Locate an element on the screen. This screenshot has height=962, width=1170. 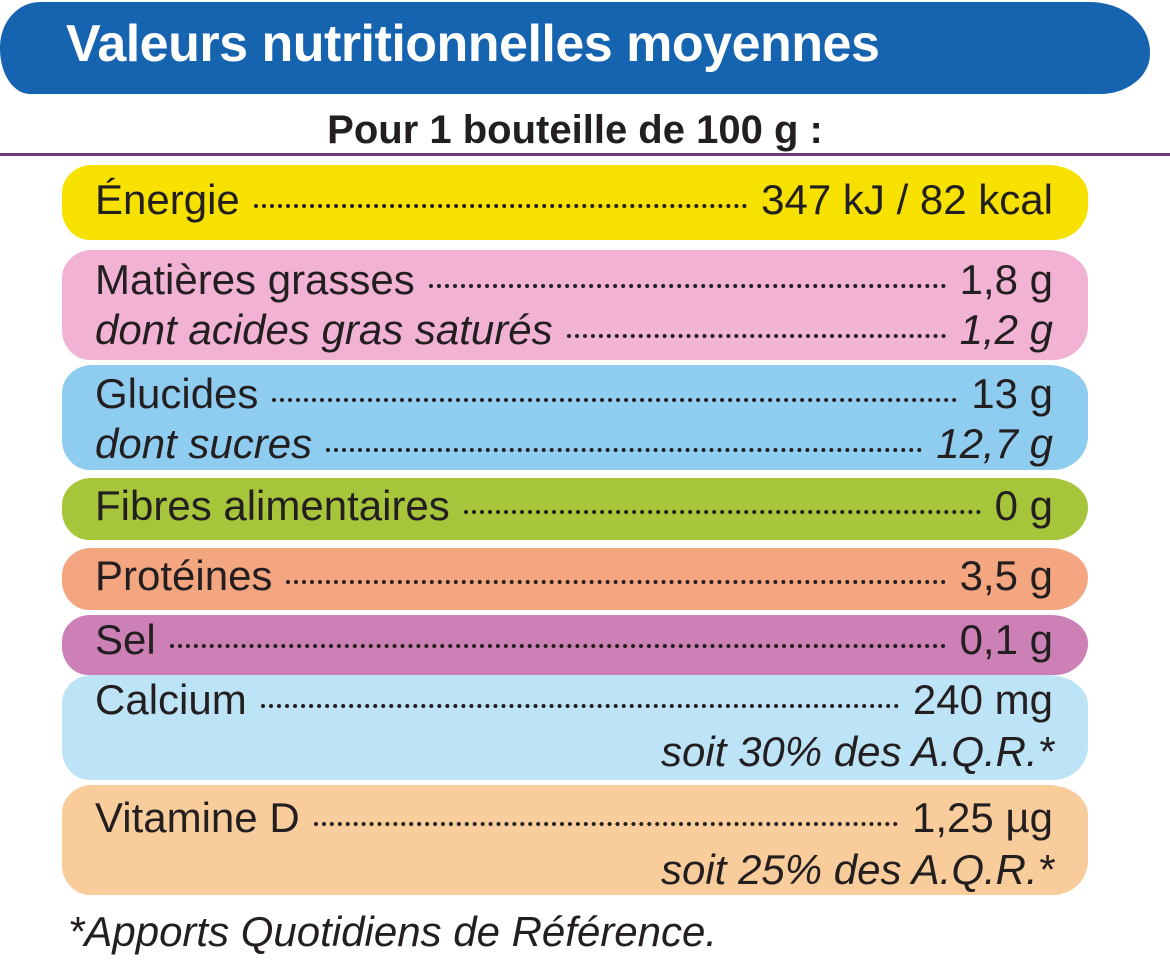
nutrient-label: Énergie is located at coordinates (167, 199).